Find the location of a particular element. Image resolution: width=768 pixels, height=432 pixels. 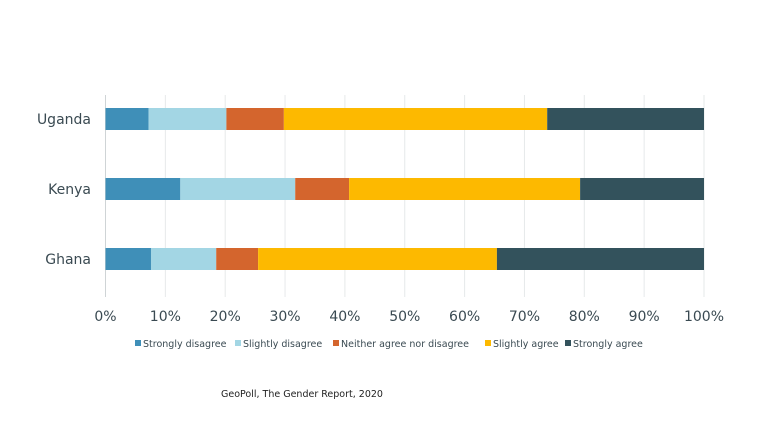

x-tick-label: 80% is located at coordinates (584, 317).